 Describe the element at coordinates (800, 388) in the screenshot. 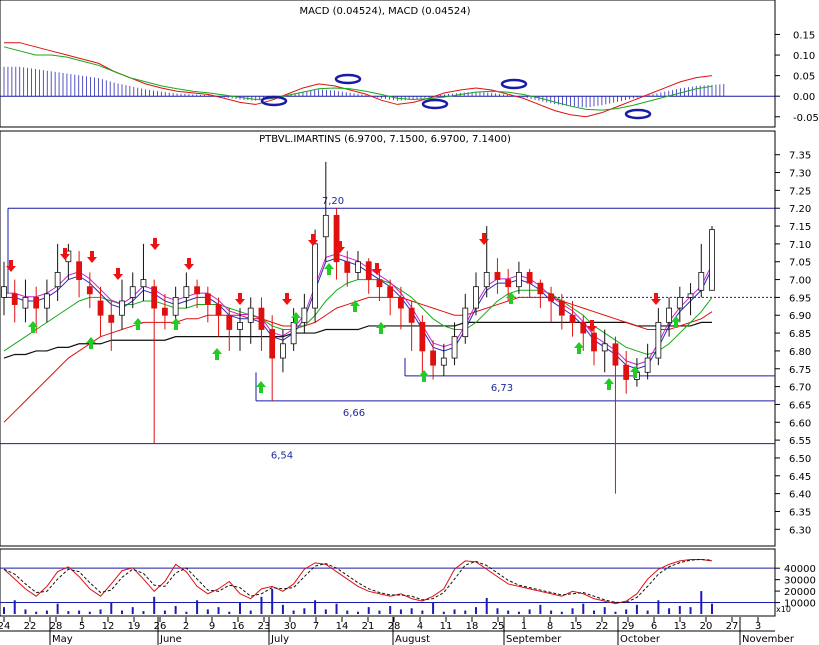

I see `price-tick-label: 6.70` at that location.